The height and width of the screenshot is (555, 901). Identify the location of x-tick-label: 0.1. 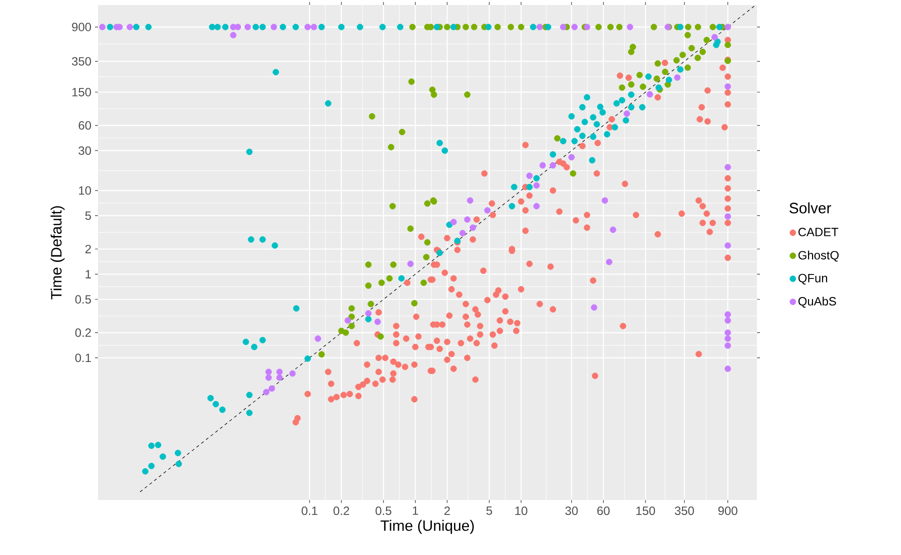
(310, 511).